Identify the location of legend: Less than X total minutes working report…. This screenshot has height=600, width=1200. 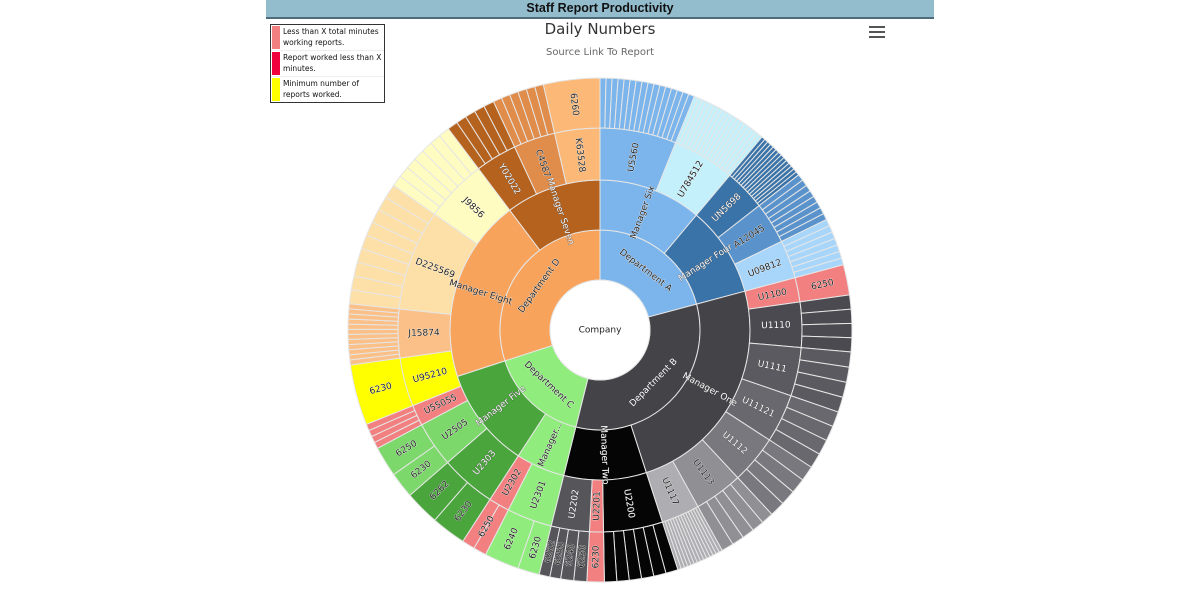
(327, 63).